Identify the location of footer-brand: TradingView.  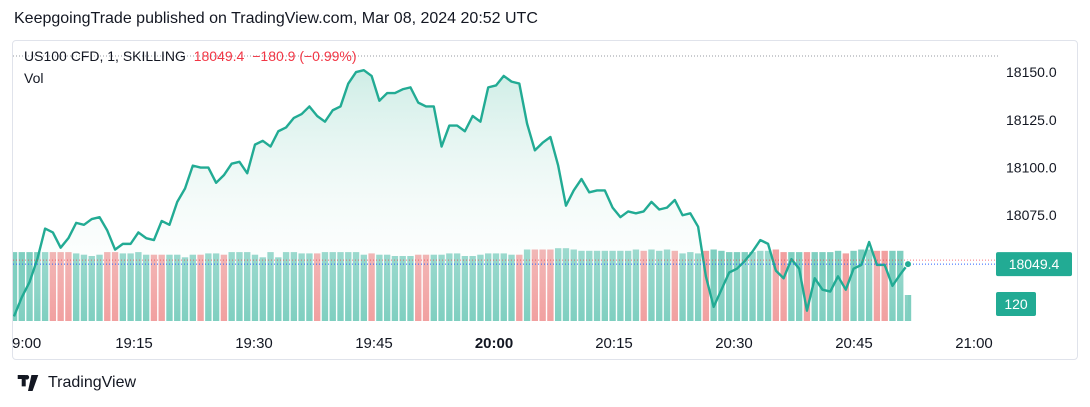
(75, 383).